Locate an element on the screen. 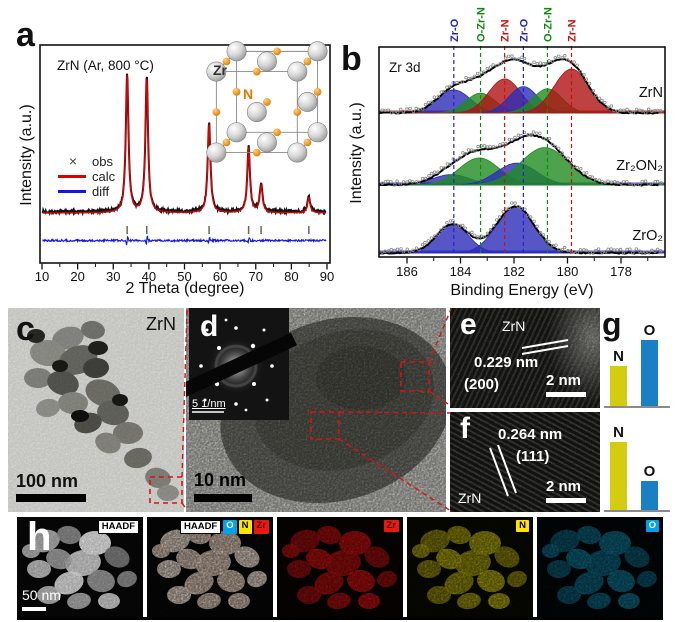 The height and width of the screenshot is (622, 677). panel-g-bars: g N O N O is located at coordinates (638, 410).